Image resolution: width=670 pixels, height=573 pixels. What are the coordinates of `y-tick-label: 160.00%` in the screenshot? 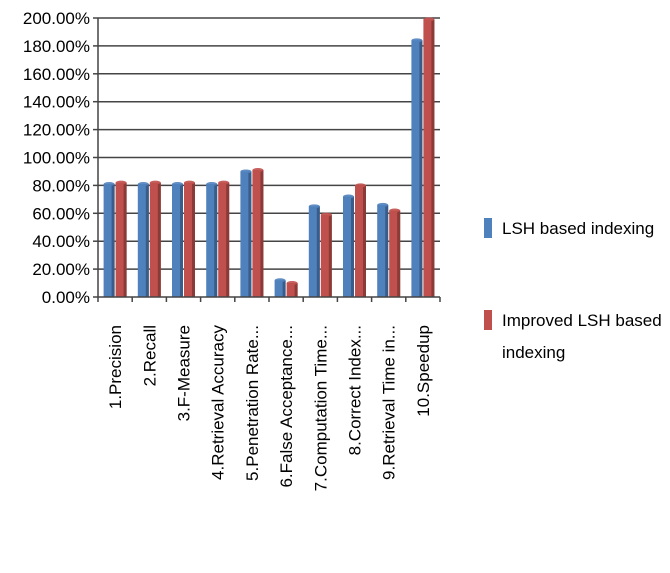 It's located at (56, 74).